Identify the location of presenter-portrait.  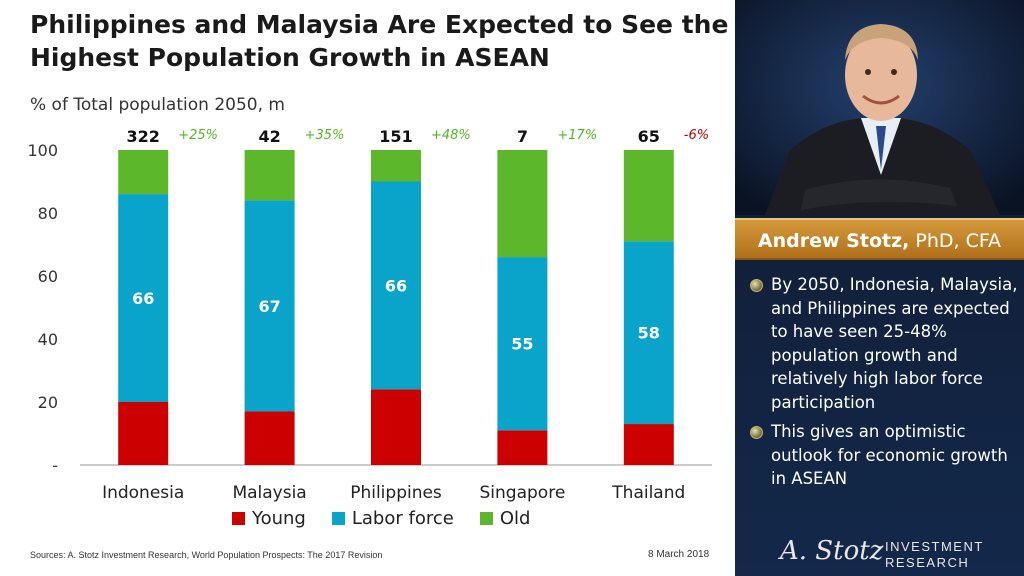
(879, 107).